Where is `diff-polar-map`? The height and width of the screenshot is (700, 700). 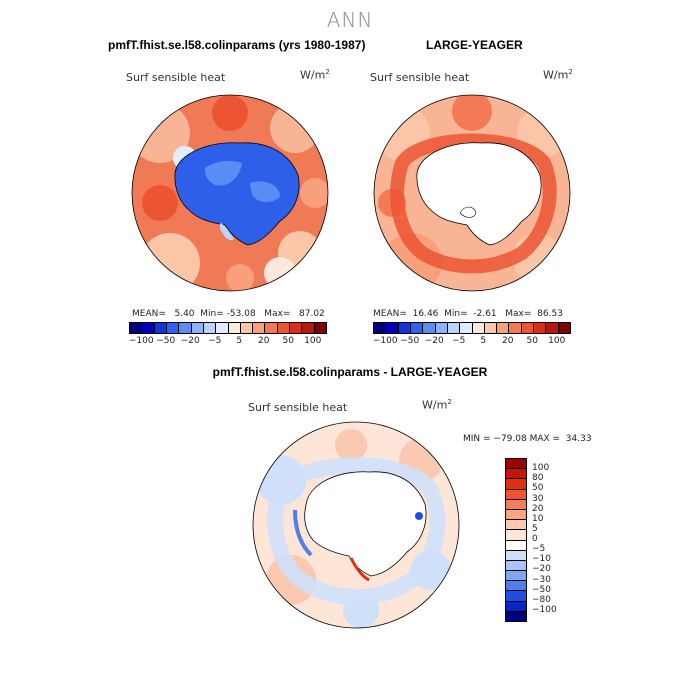
diff-polar-map is located at coordinates (356, 525).